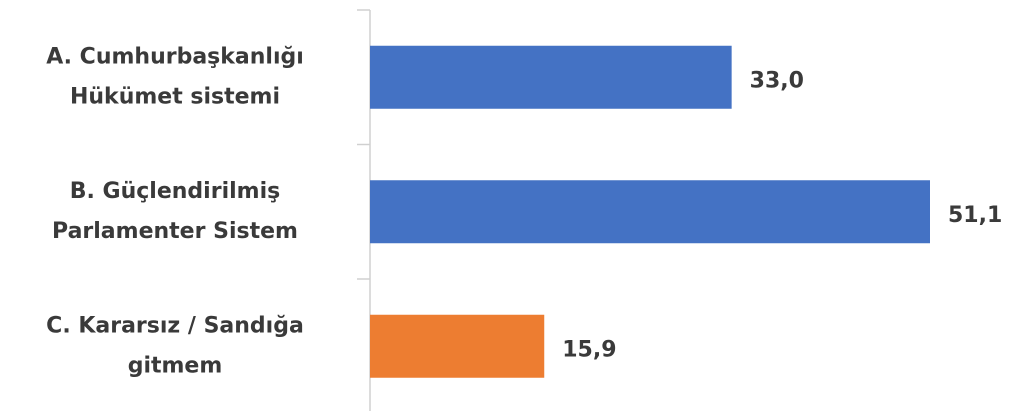 Image resolution: width=1012 pixels, height=411 pixels. Describe the element at coordinates (175, 365) in the screenshot. I see `category-label: gitmem` at that location.